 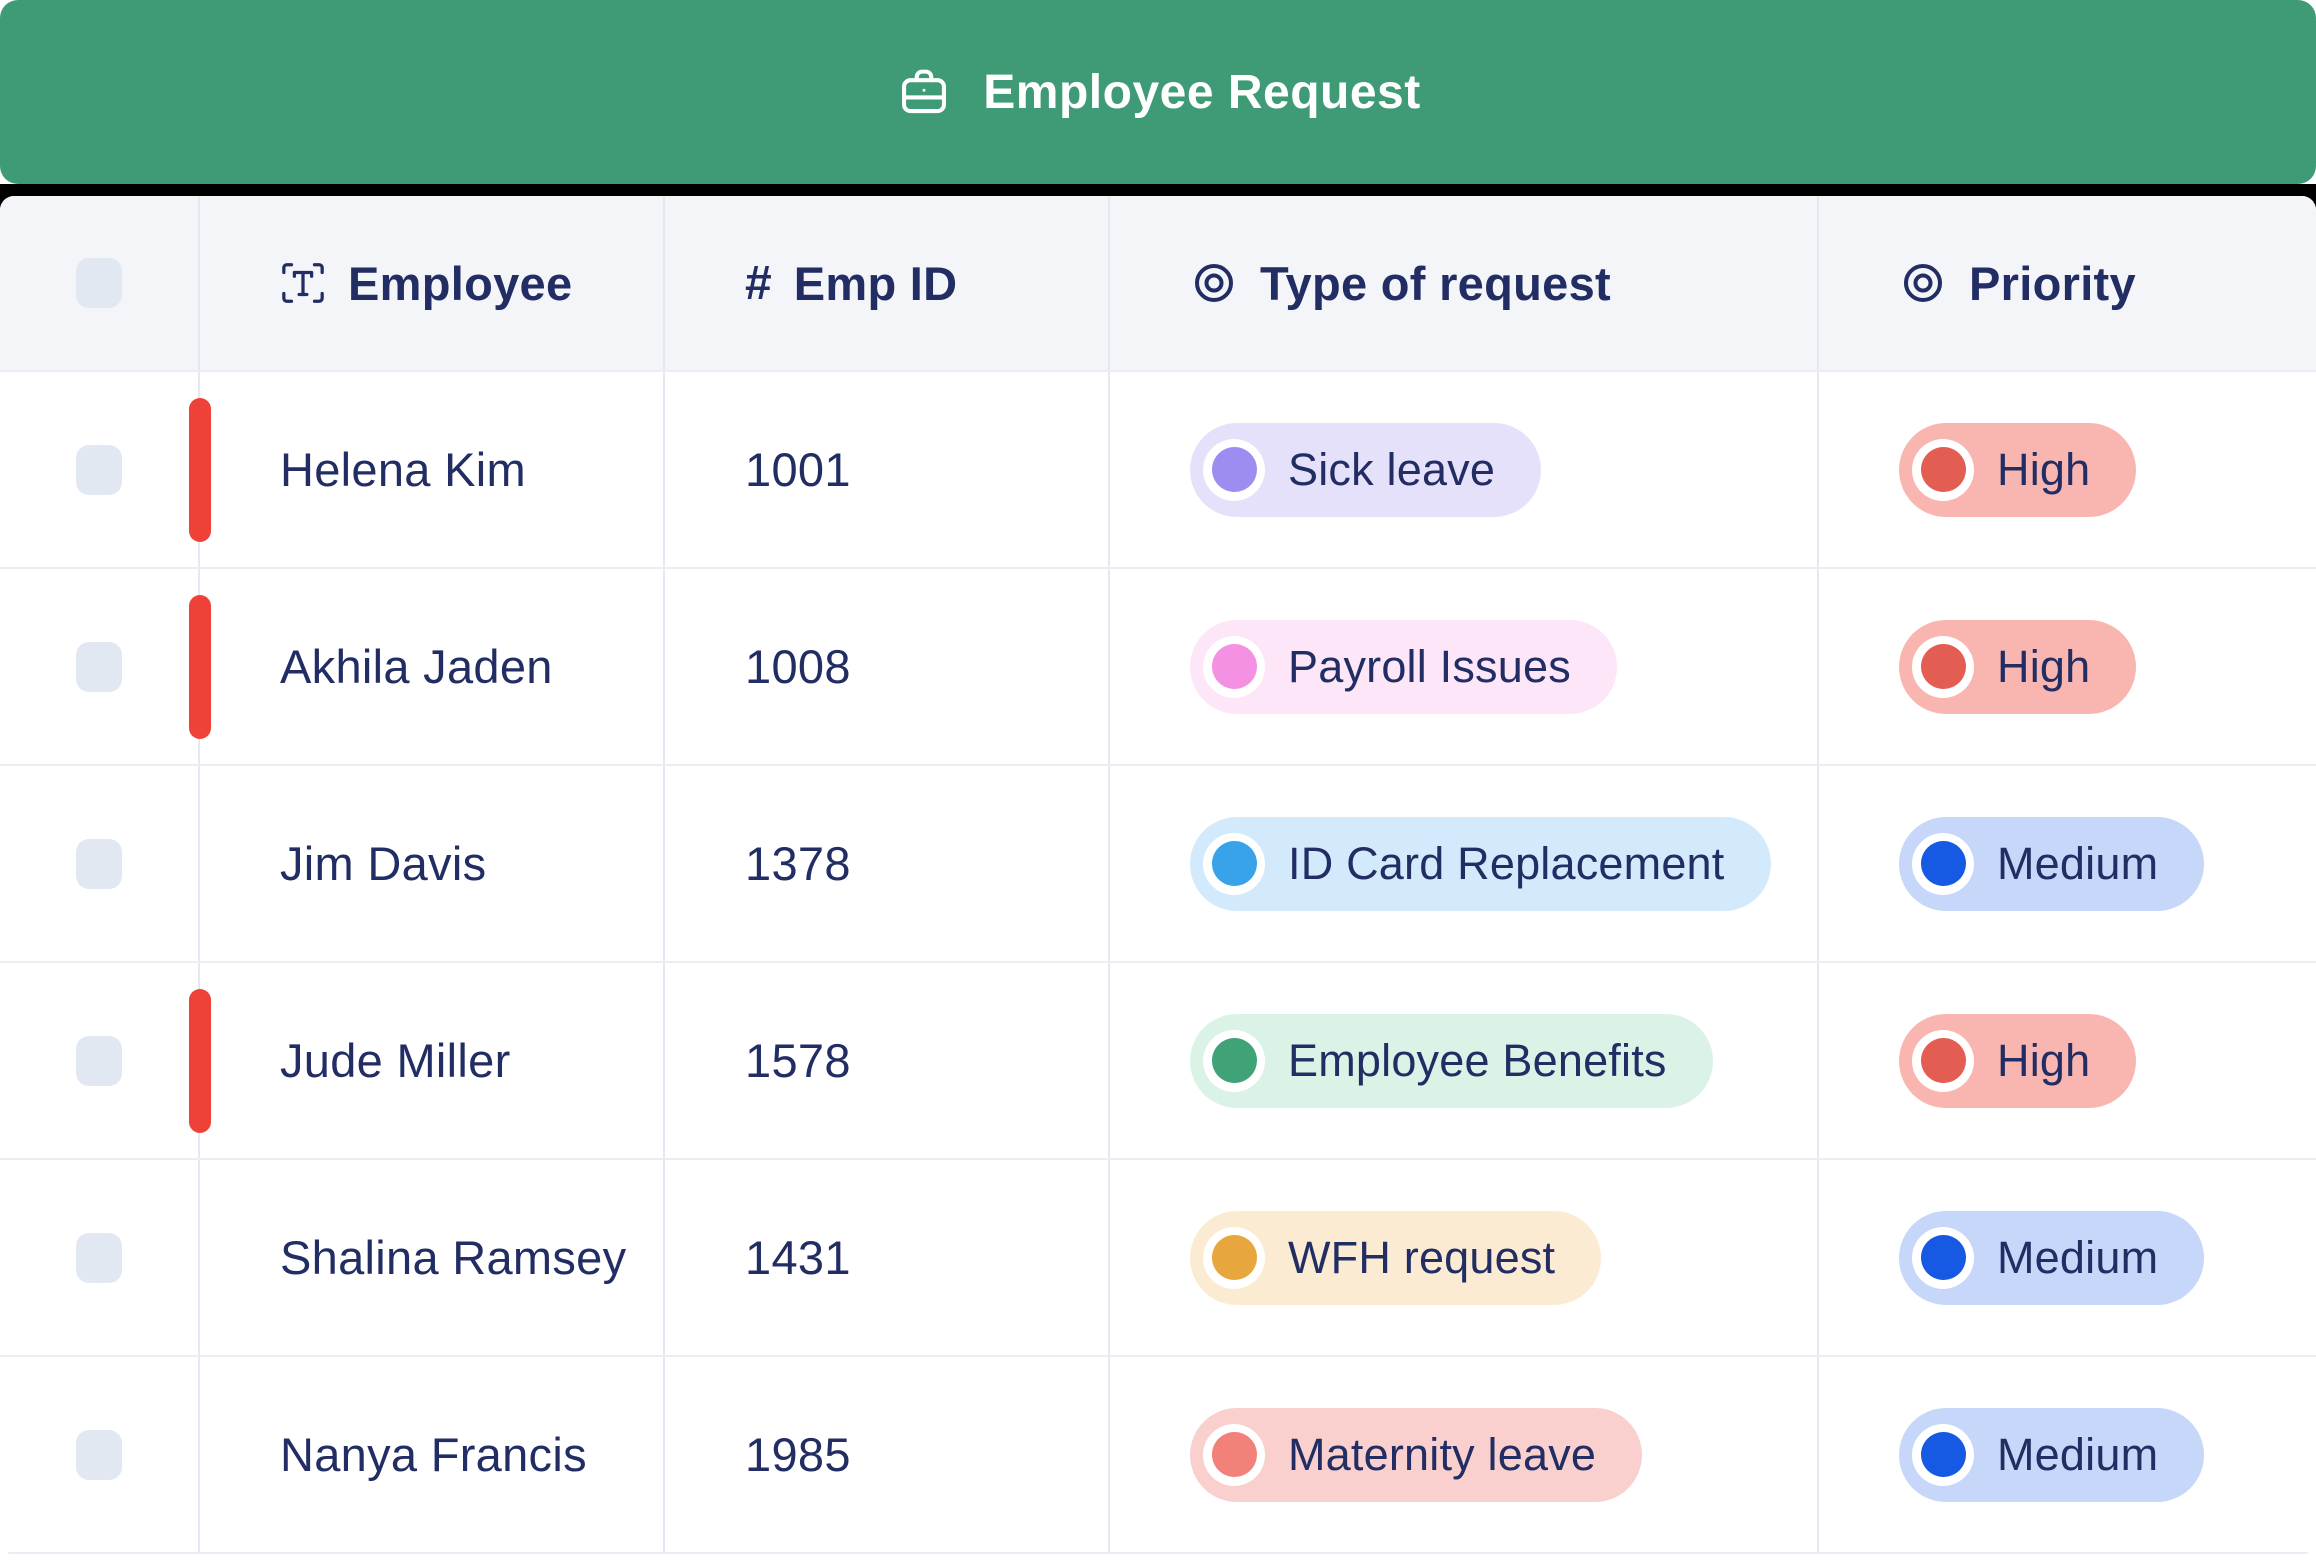 I want to click on column-header-type-of-request: Type of request, so click(x=1464, y=283).